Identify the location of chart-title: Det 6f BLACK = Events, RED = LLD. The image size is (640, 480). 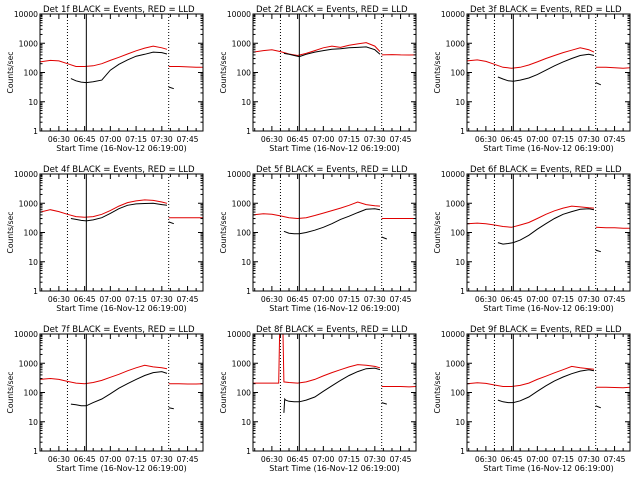
(546, 170).